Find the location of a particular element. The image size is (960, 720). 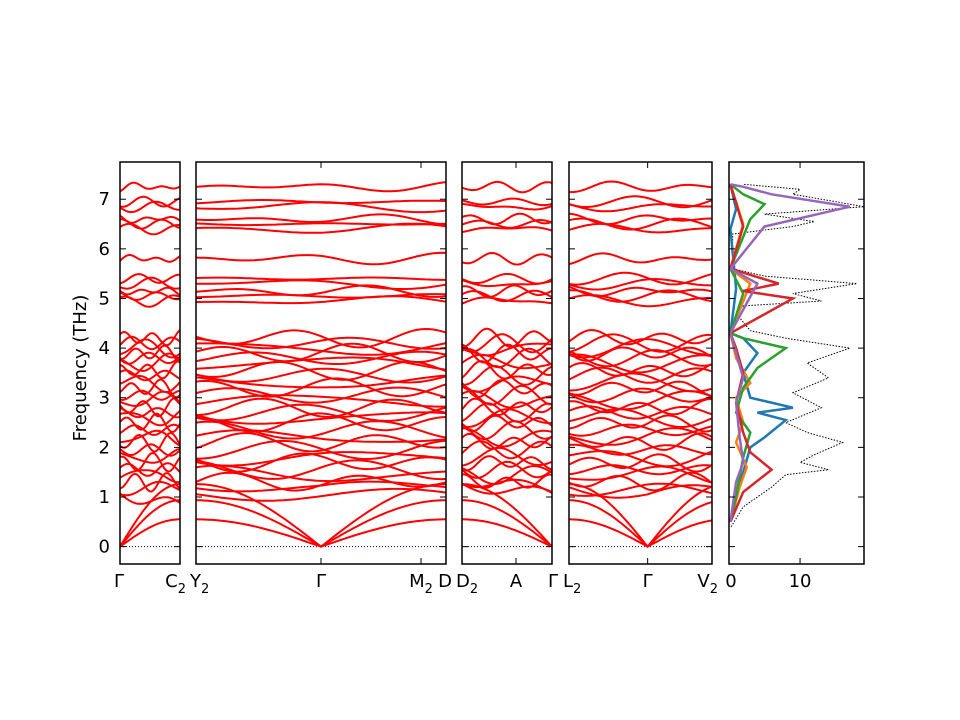

x-tick-label: Y2 is located at coordinates (199, 584).